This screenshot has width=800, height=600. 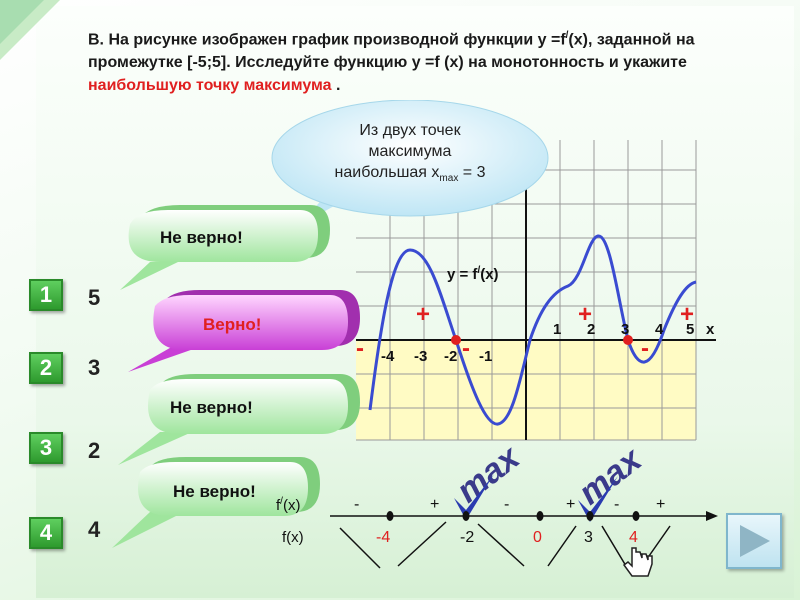 I want to click on sign-line-sign-5: -, so click(x=616, y=504).